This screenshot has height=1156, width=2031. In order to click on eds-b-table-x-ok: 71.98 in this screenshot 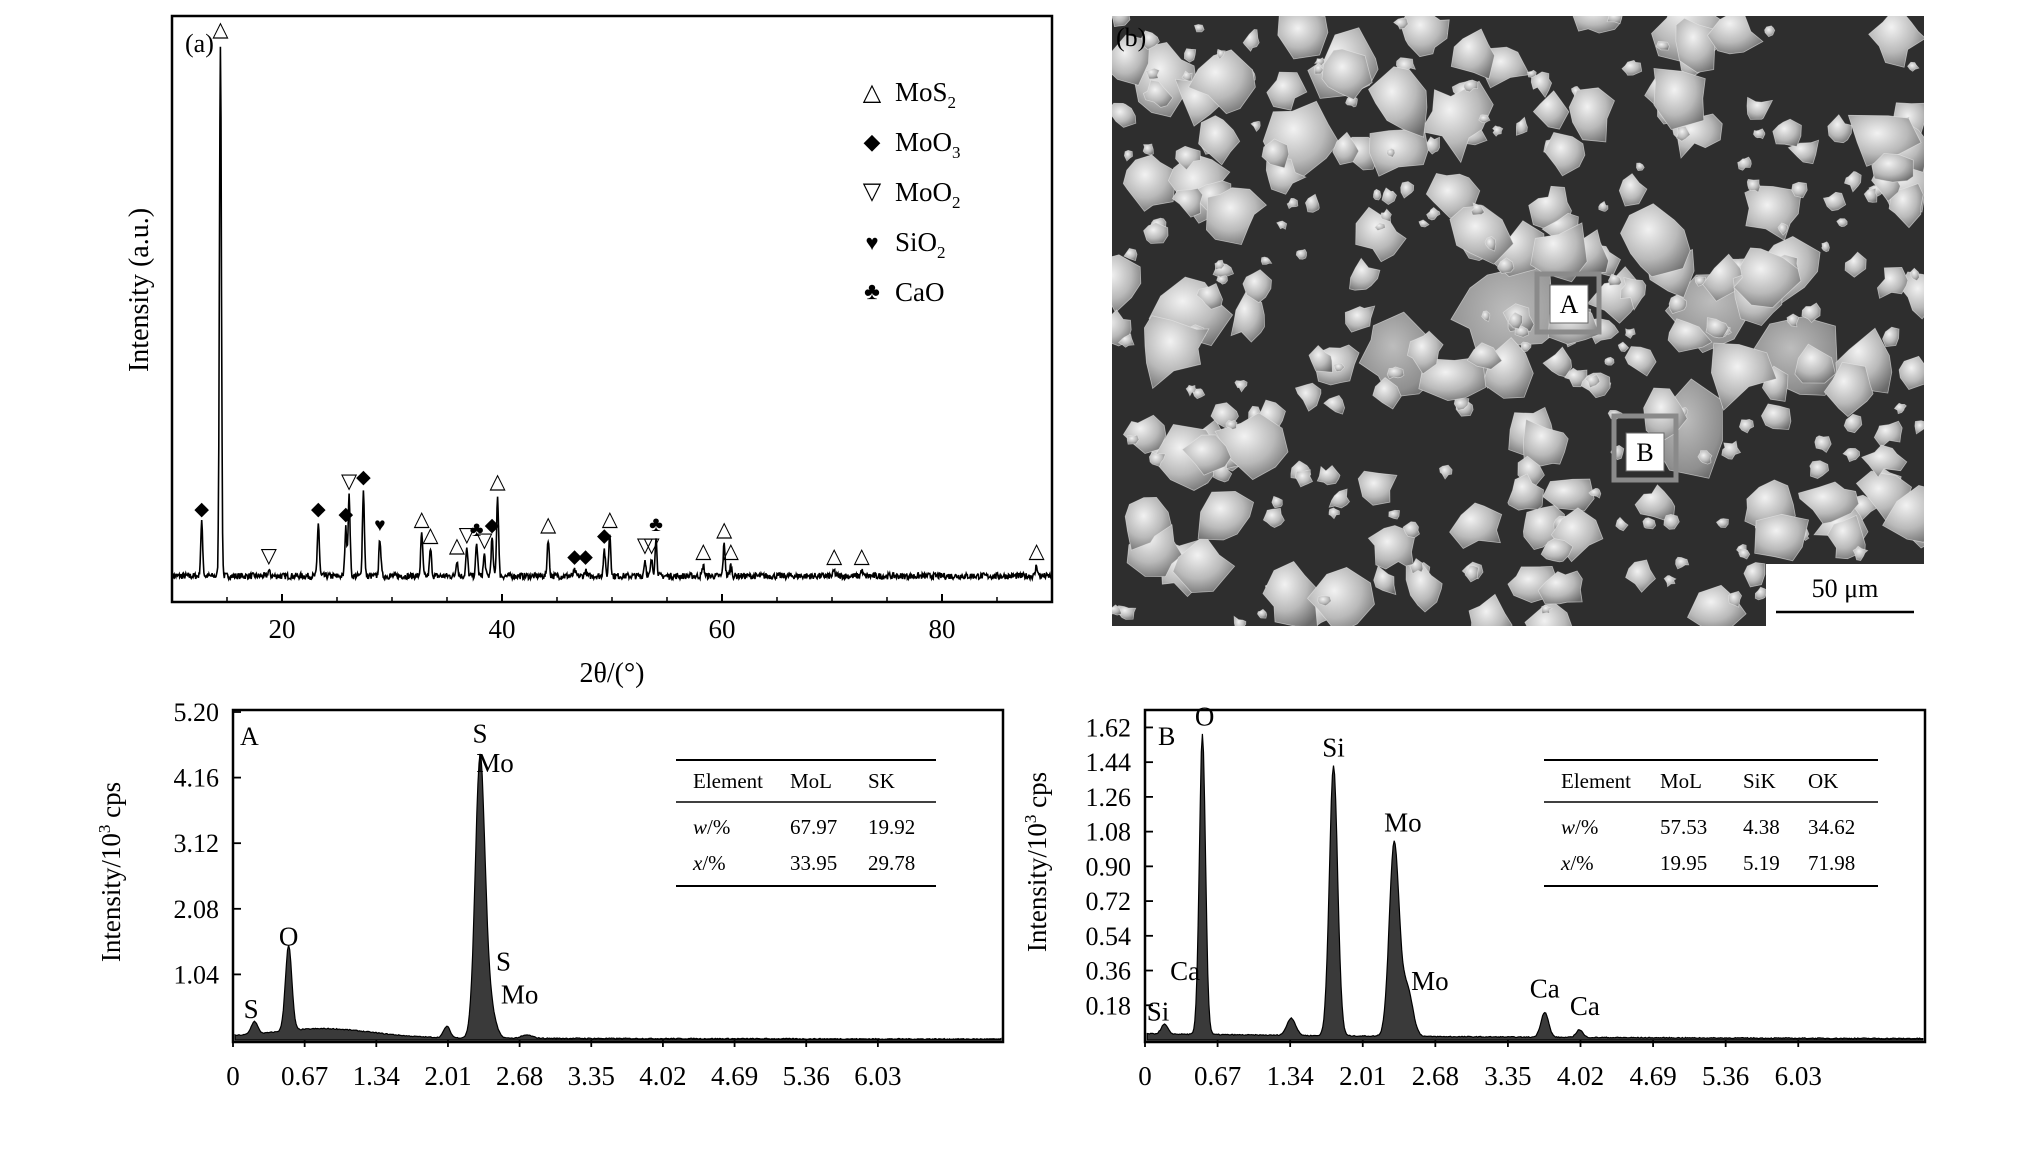, I will do `click(1831, 863)`.